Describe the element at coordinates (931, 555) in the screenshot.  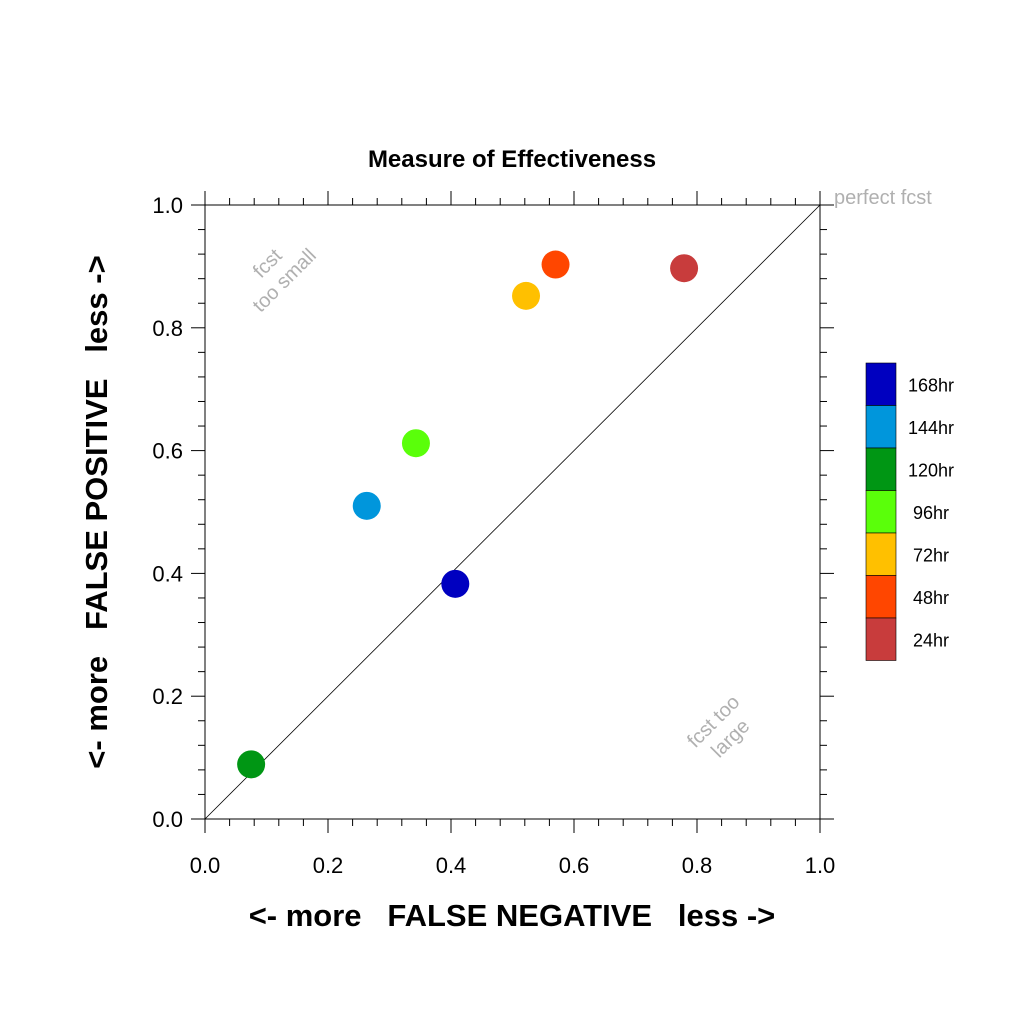
I see `legend-label-72hr: 72hr` at that location.